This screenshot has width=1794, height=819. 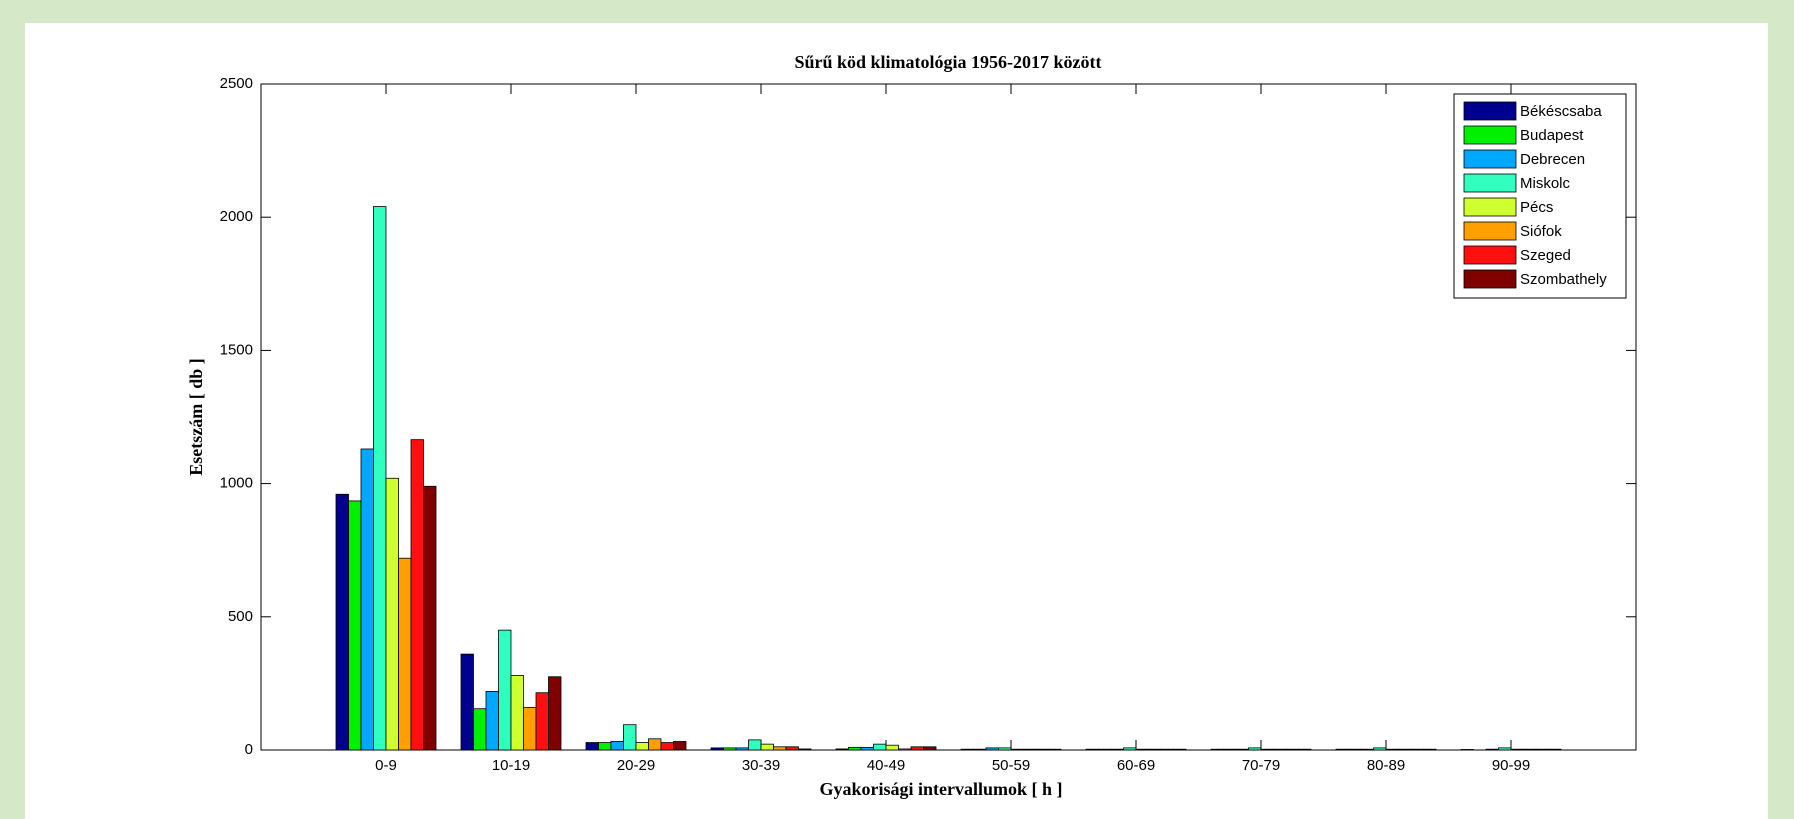 What do you see at coordinates (1563, 279) in the screenshot?
I see `legend-label: Szombathely` at bounding box center [1563, 279].